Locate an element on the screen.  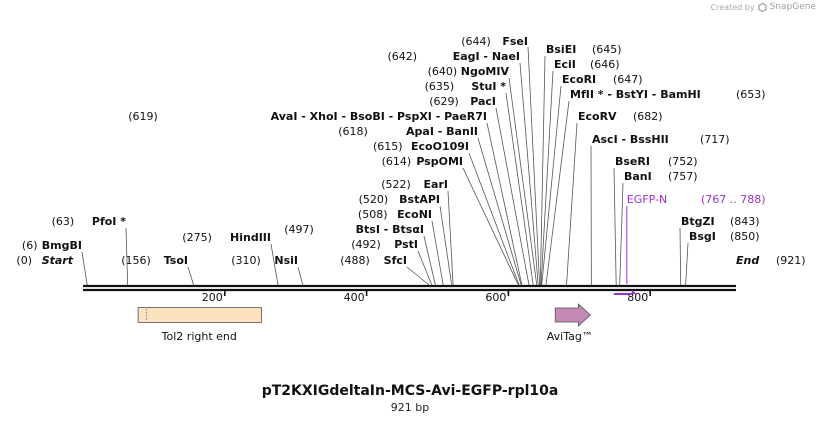
site-position: (310) is located at coordinates (246, 260).